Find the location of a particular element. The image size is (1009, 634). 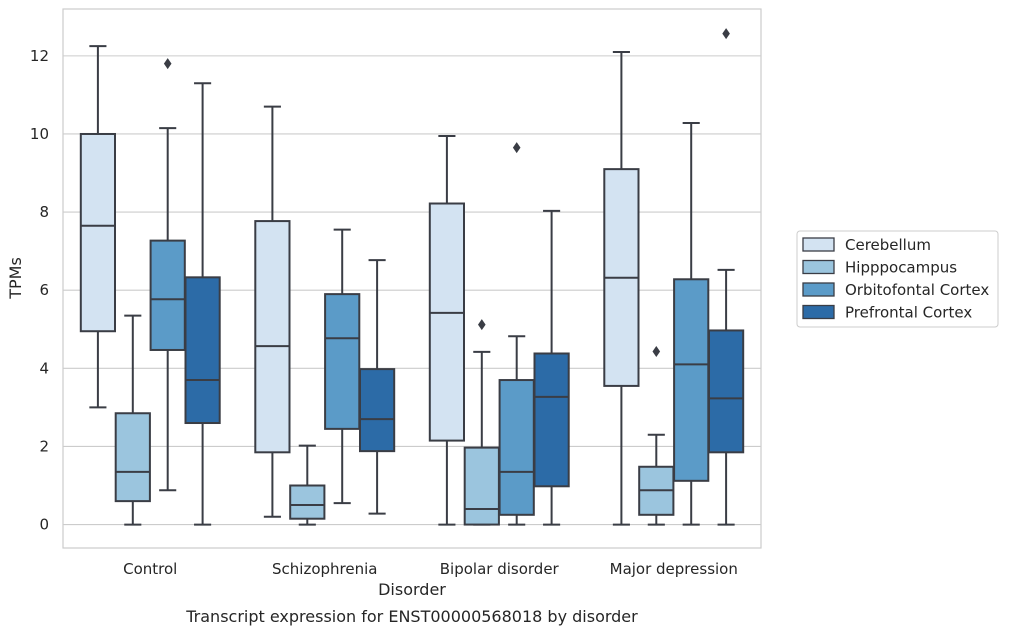

legend-frame is located at coordinates (897, 279).